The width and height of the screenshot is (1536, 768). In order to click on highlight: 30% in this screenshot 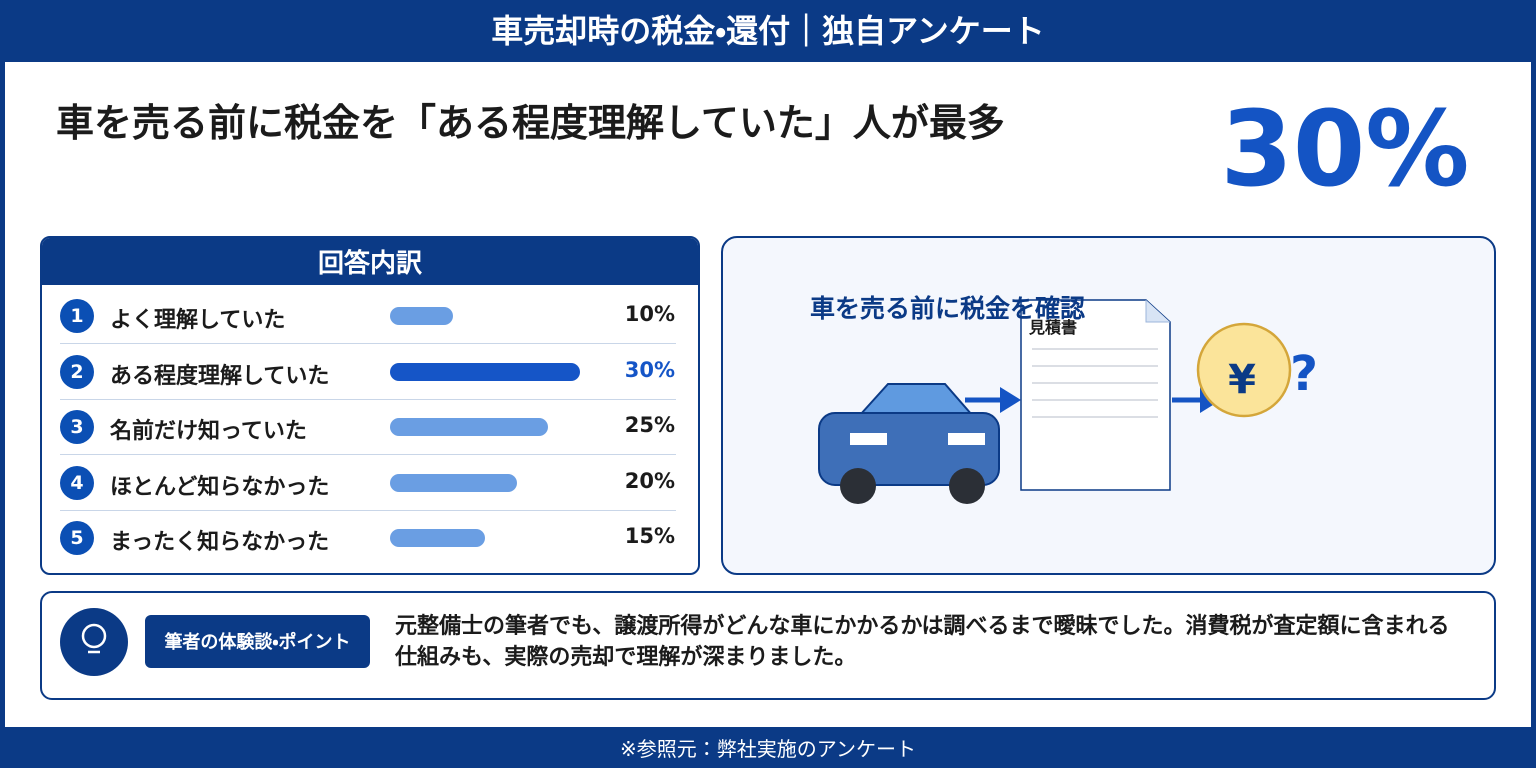, I will do `click(1345, 149)`.